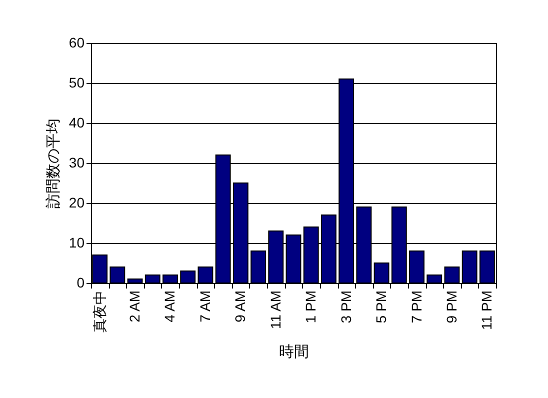  Describe the element at coordinates (76, 242) in the screenshot. I see `y-tick-label: 10` at that location.